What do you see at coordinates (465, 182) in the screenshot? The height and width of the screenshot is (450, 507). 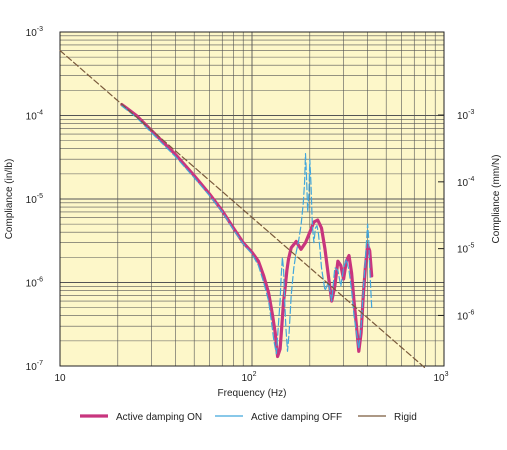 I see `y2-tick-label: 10⁻⁴` at bounding box center [465, 182].